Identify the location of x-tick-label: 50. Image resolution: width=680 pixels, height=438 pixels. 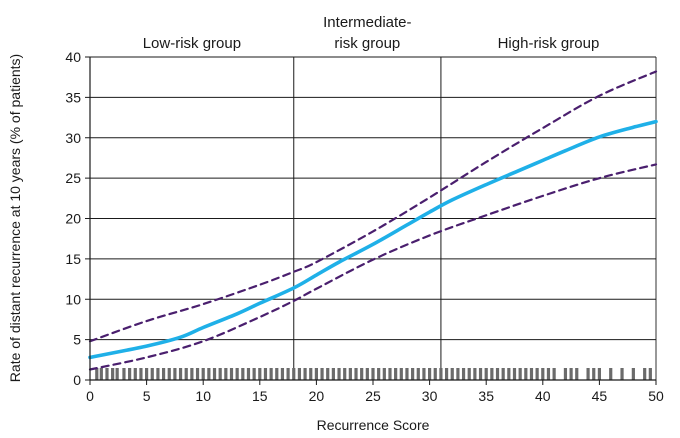
(656, 396).